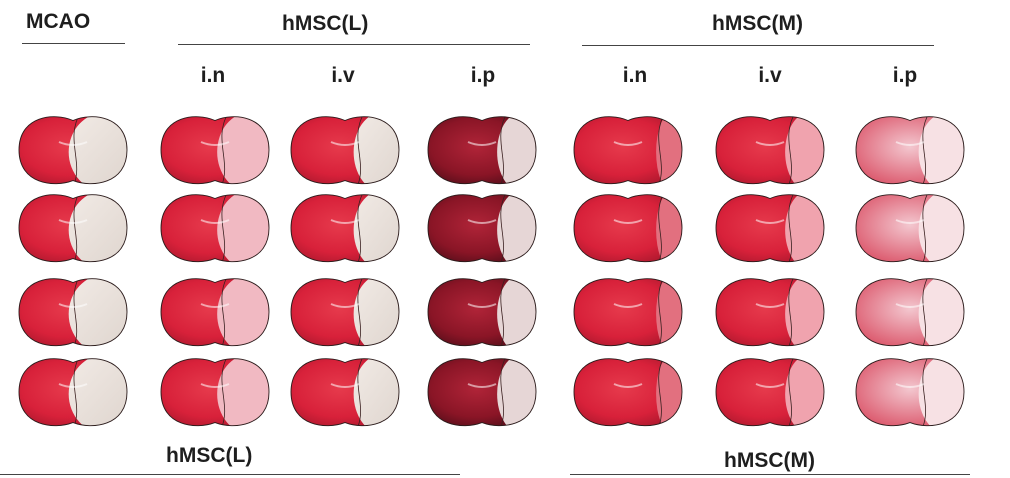 Image resolution: width=1010 pixels, height=478 pixels. I want to click on col-label-l-in: i.n, so click(213, 75).